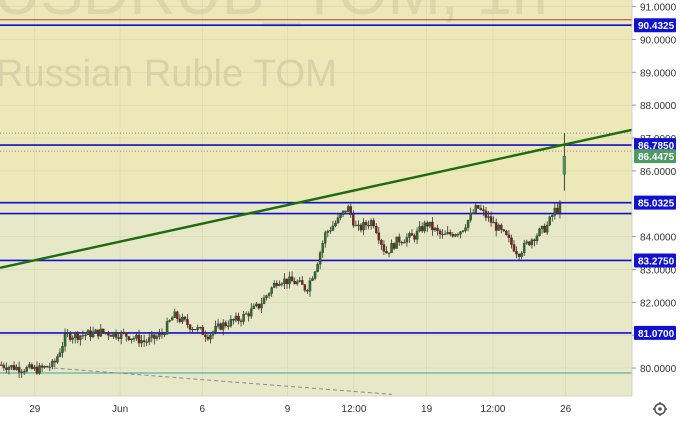 The image size is (680, 427). What do you see at coordinates (658, 238) in the screenshot?
I see `price-tick-label: 84.0000` at bounding box center [658, 238].